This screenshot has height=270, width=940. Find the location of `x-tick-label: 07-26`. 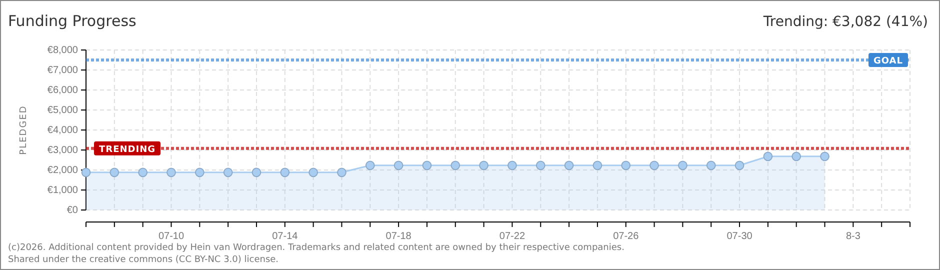

x-tick-label: 07-26 is located at coordinates (626, 236).